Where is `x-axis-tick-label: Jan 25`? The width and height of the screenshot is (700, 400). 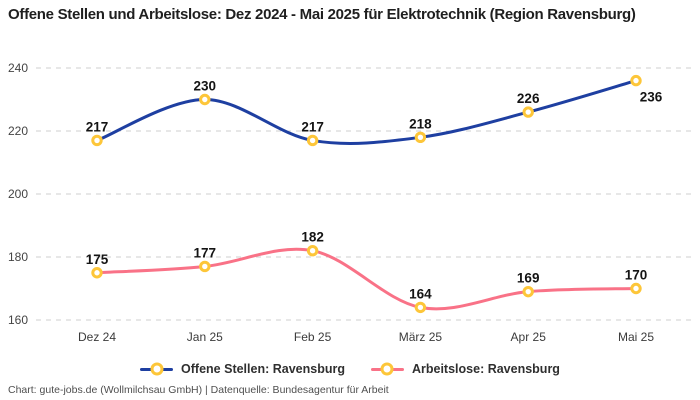 x-axis-tick-label: Jan 25 is located at coordinates (205, 337).